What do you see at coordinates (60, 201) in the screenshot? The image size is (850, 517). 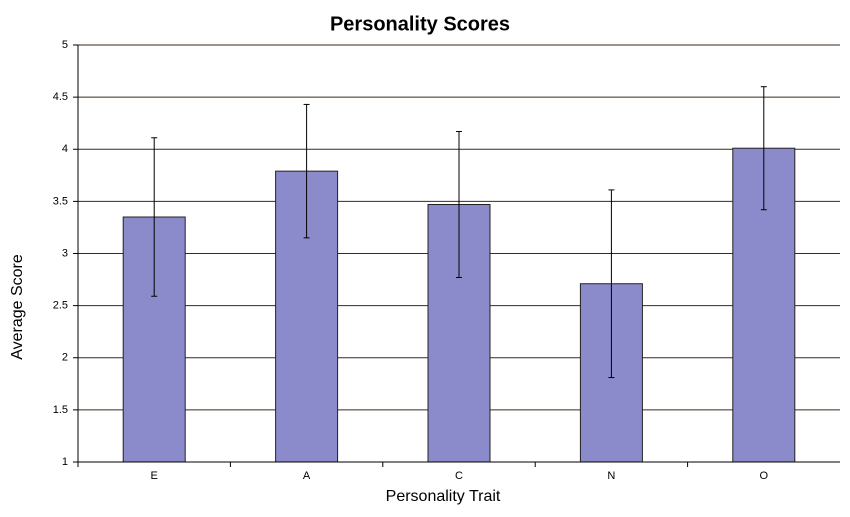 I see `y-tick-label: 3.5` at bounding box center [60, 201].